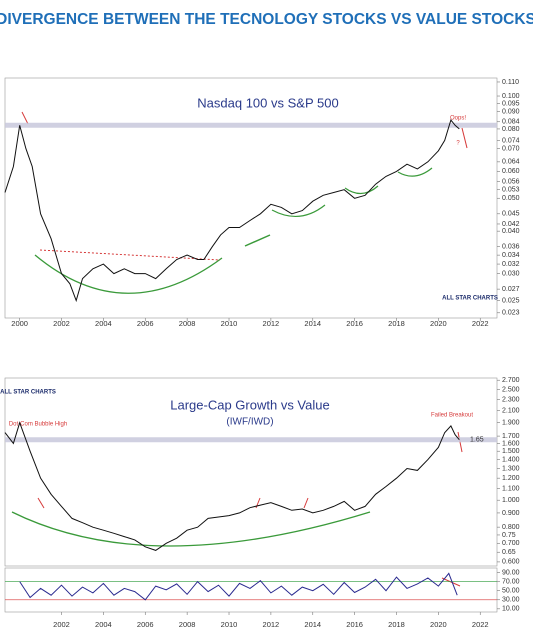 Image resolution: width=533 pixels, height=637 pixels. Describe the element at coordinates (511, 399) in the screenshot. I see `y-tick-label: 2.300` at that location.